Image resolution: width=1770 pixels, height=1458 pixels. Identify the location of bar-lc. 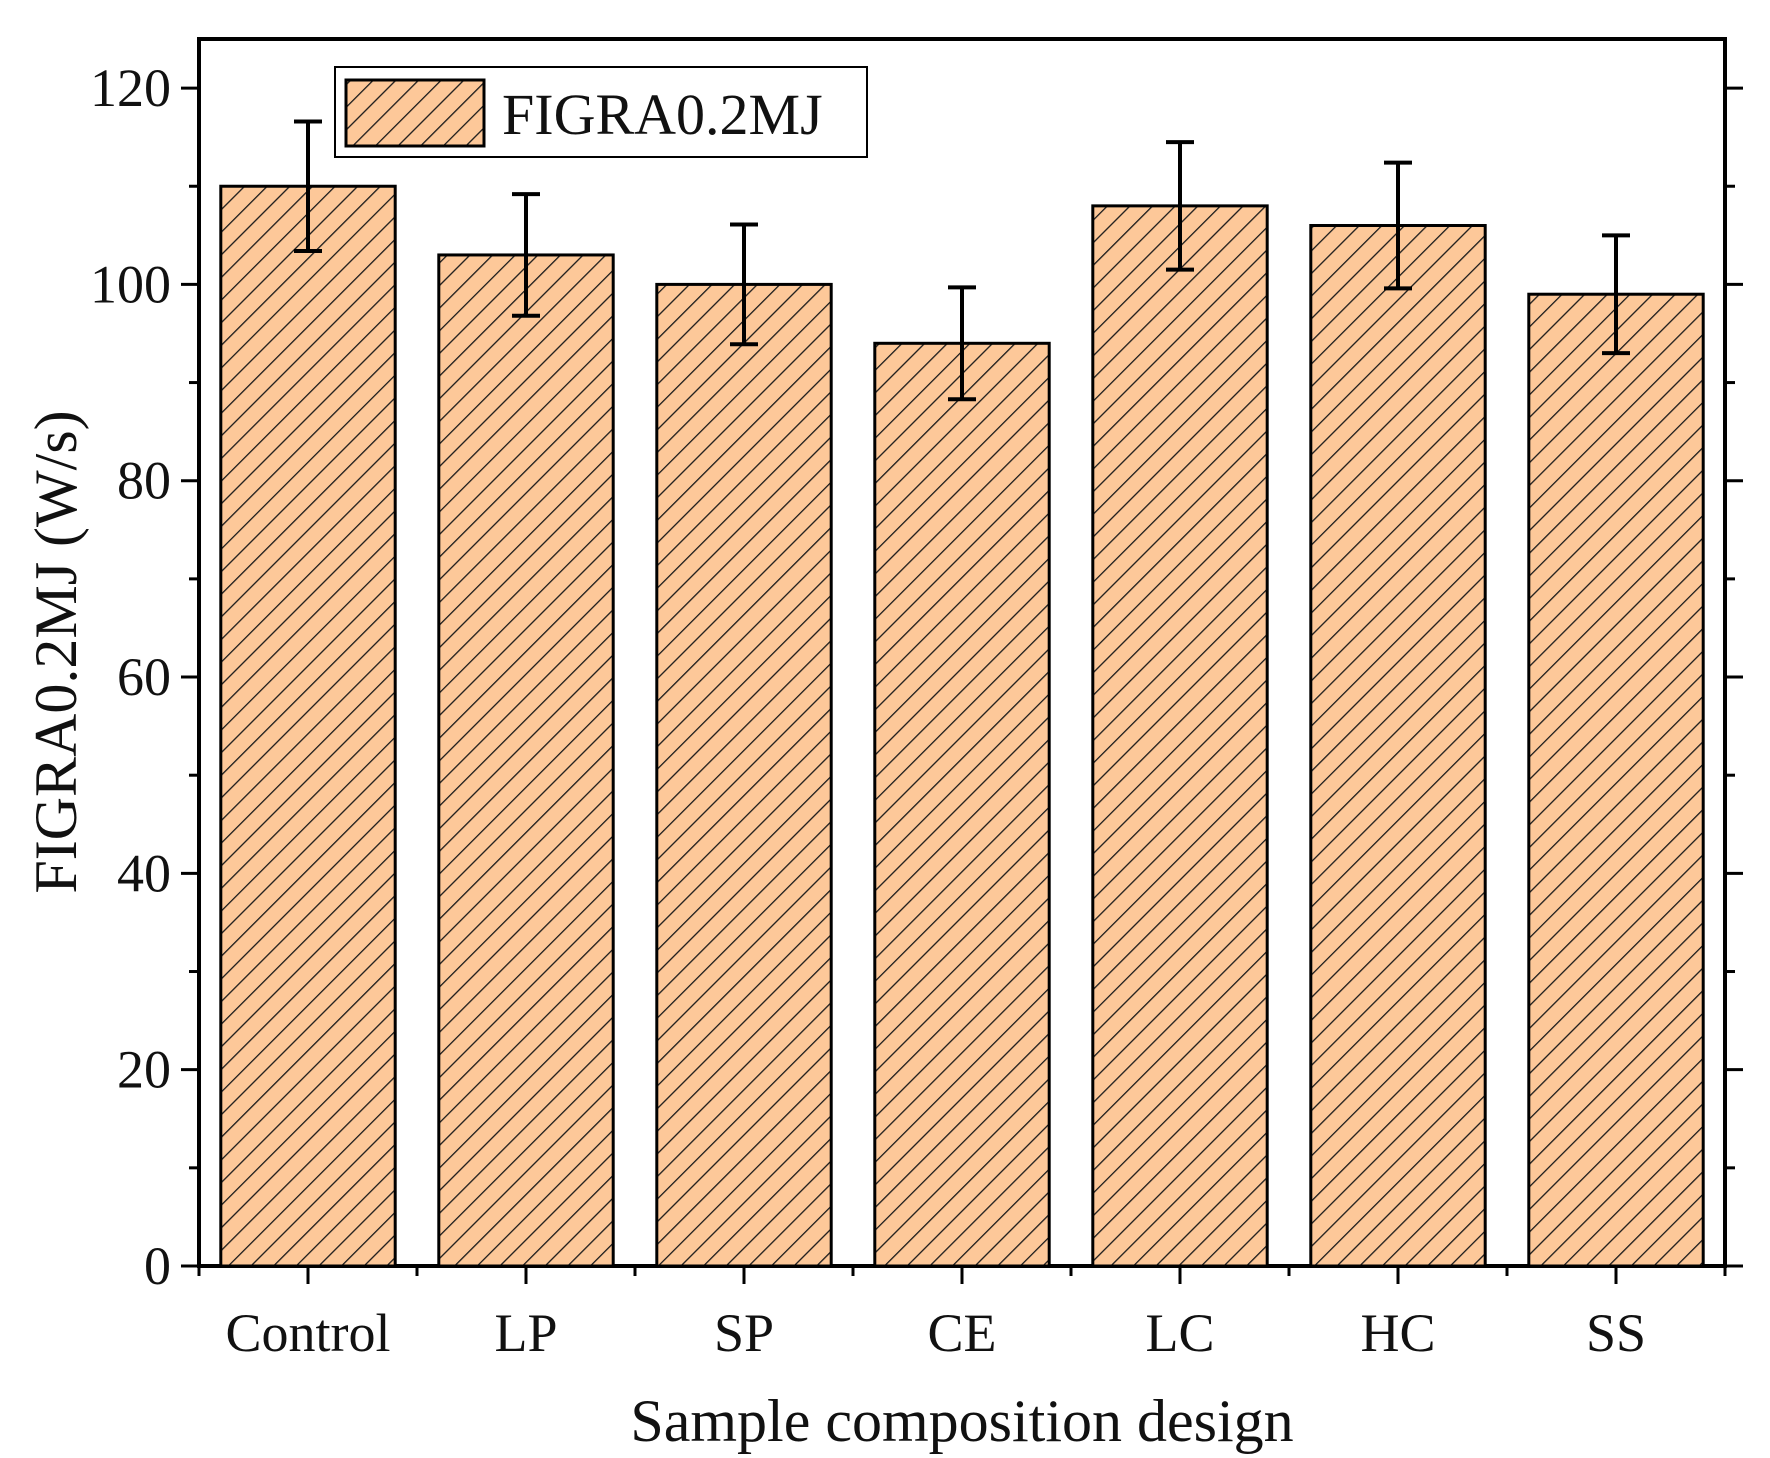
(1180, 736).